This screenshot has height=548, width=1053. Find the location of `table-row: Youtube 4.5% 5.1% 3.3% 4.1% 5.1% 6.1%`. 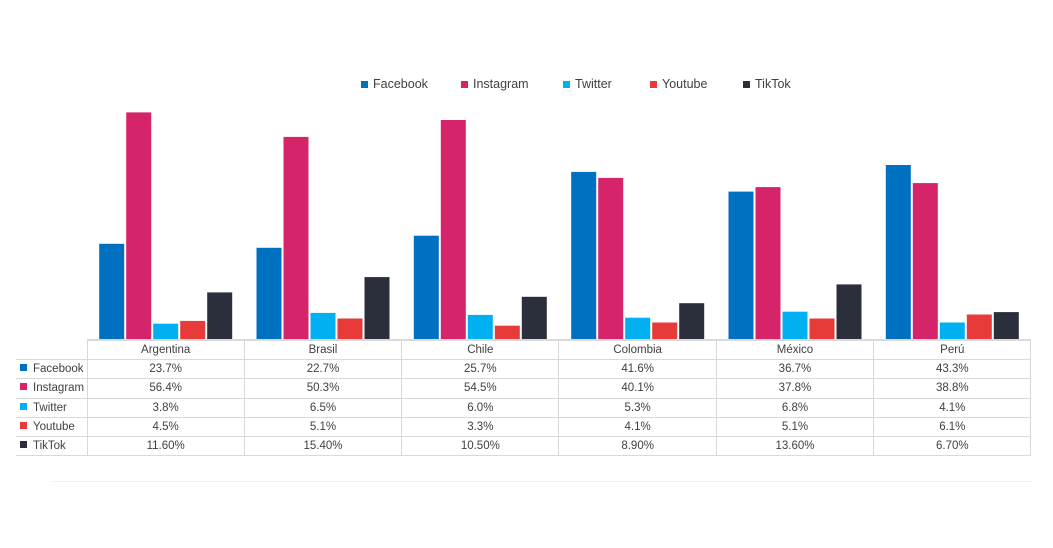

table-row: Youtube 4.5% 5.1% 3.3% 4.1% 5.1% 6.1% is located at coordinates (524, 426).